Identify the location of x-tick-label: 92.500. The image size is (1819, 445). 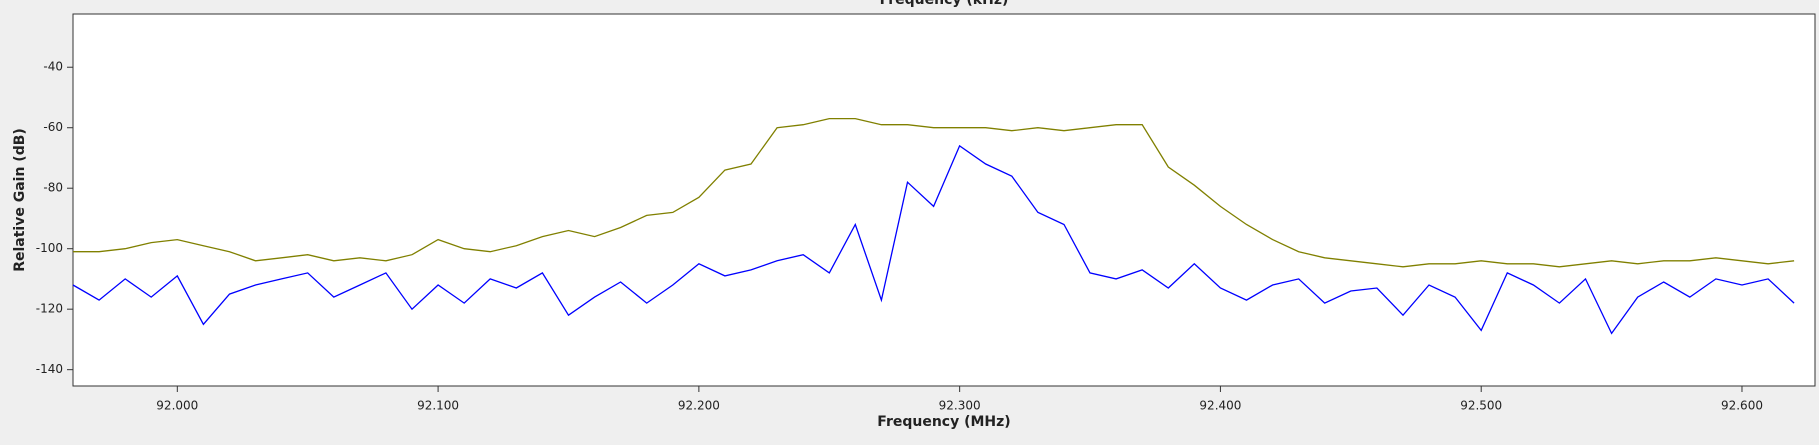
(1481, 406).